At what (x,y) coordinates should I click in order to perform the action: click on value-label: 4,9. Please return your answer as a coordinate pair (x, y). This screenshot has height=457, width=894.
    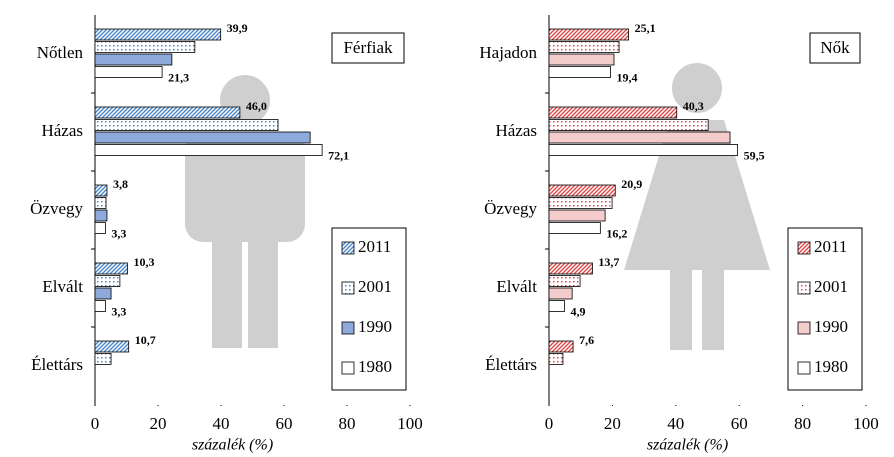
    Looking at the image, I should click on (578, 311).